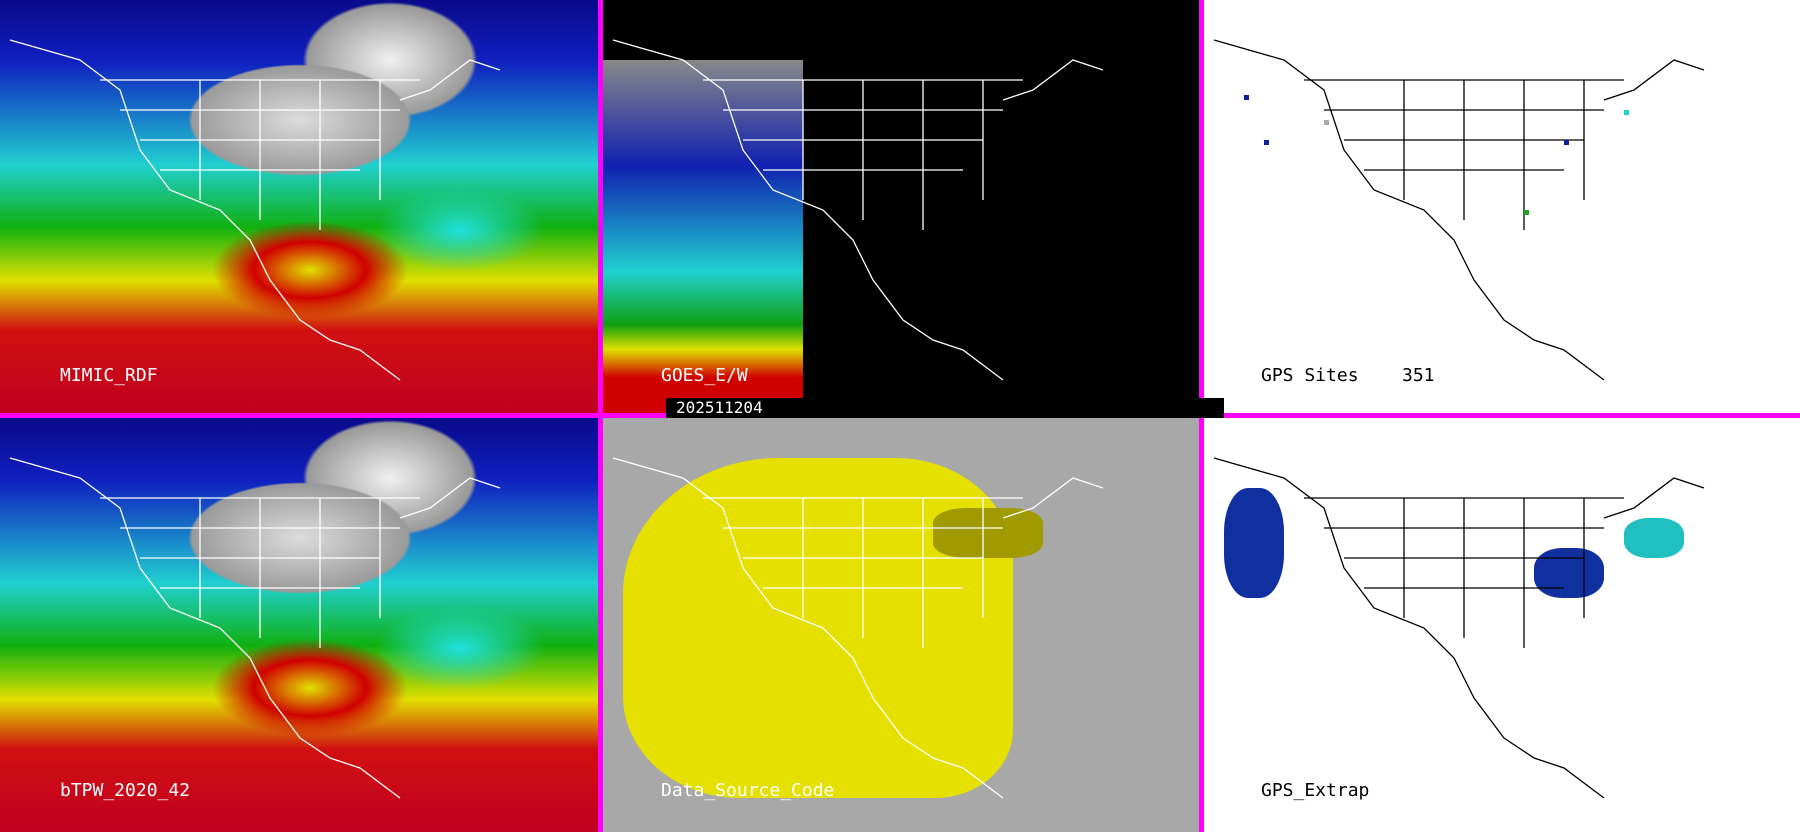 The image size is (1800, 832). Describe the element at coordinates (703, 236) in the screenshot. I see `satellite-field` at that location.